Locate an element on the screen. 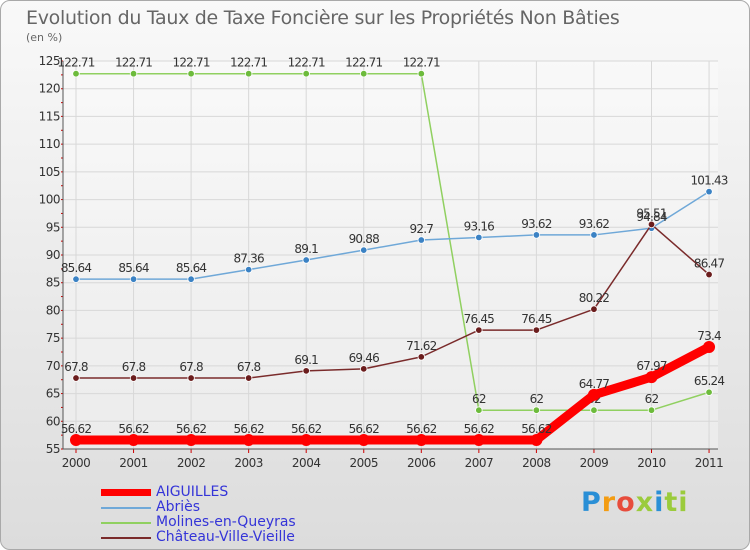 The height and width of the screenshot is (550, 750). x-tick-label: 2004 is located at coordinates (306, 463).